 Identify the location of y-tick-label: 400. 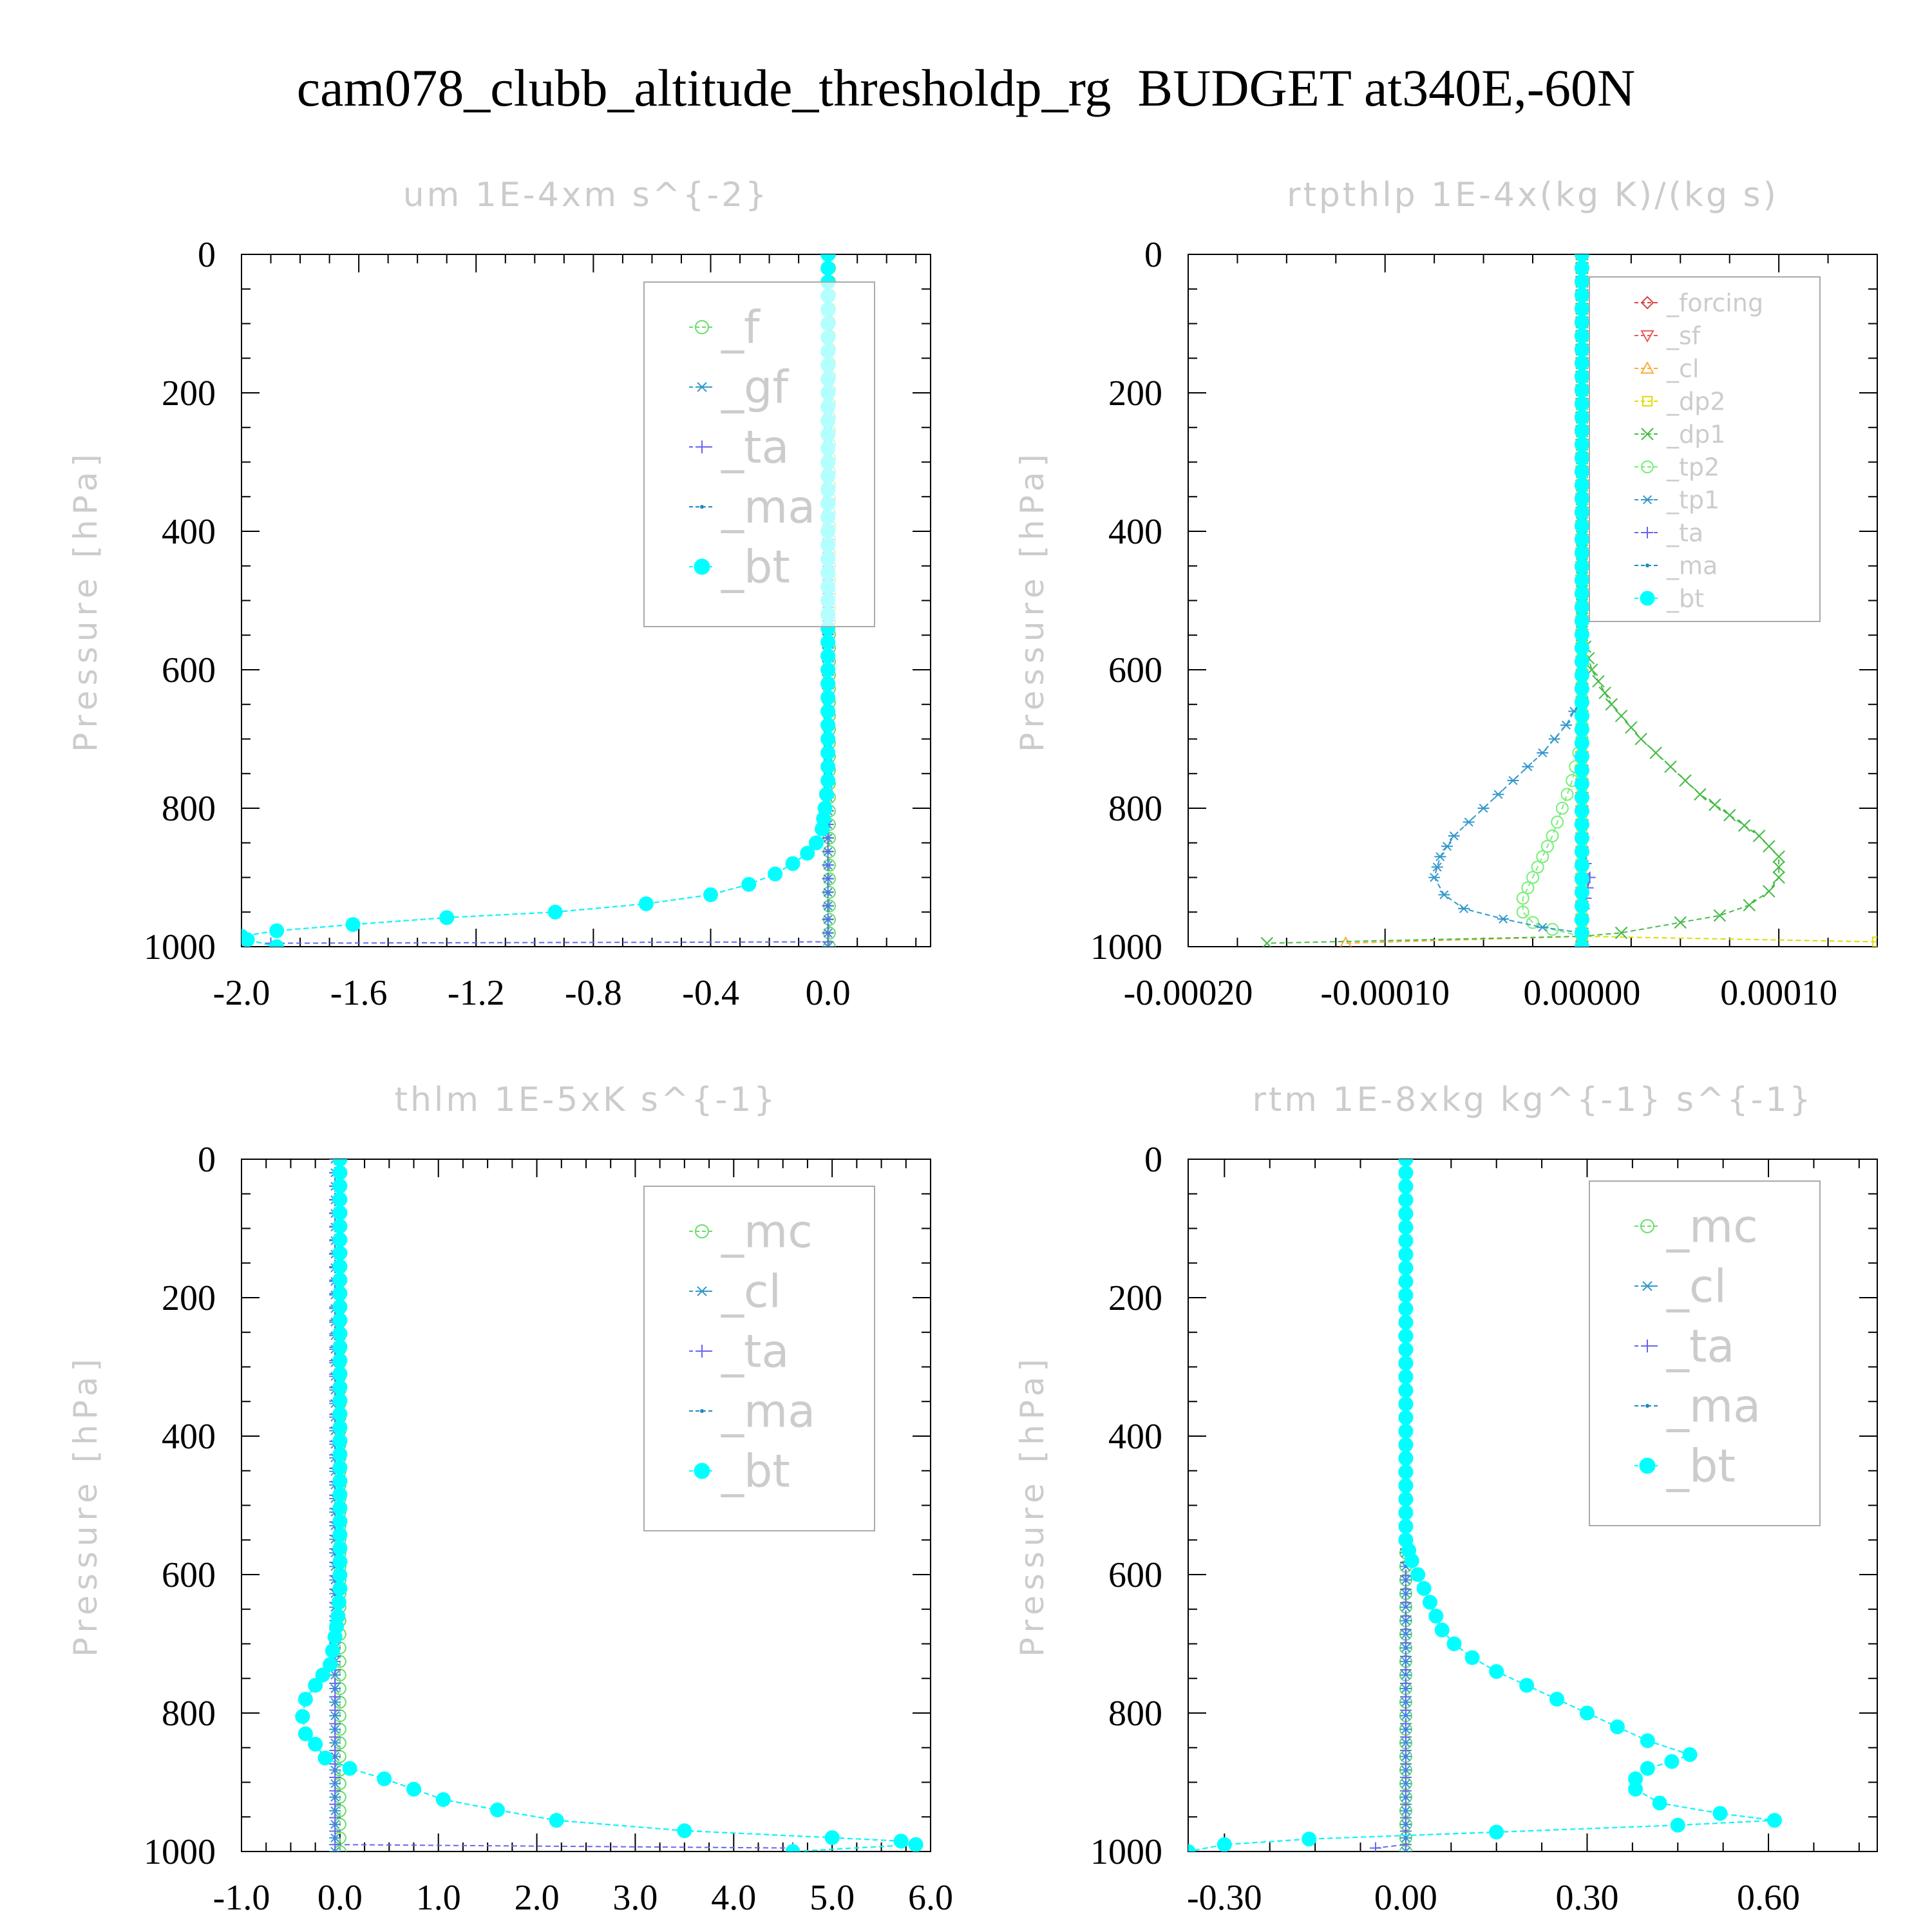
(189, 532).